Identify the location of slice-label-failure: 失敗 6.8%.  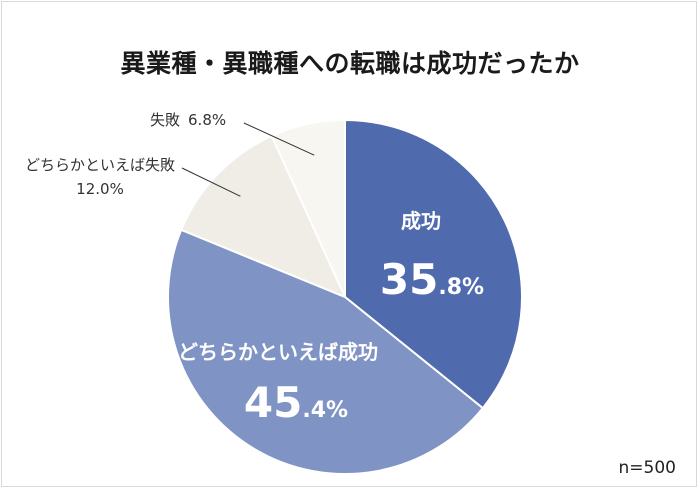
(188, 120).